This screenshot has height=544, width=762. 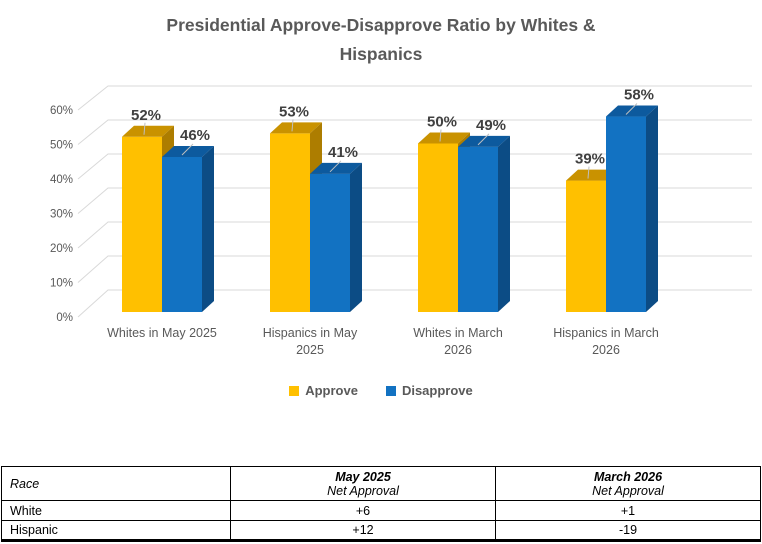 I want to click on y-axis-tick-label: 0%, so click(x=64, y=318).